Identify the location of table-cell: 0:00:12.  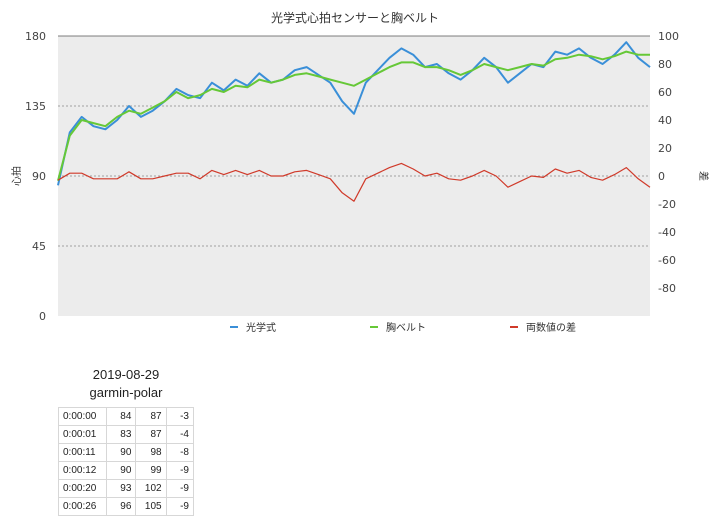
(82, 470).